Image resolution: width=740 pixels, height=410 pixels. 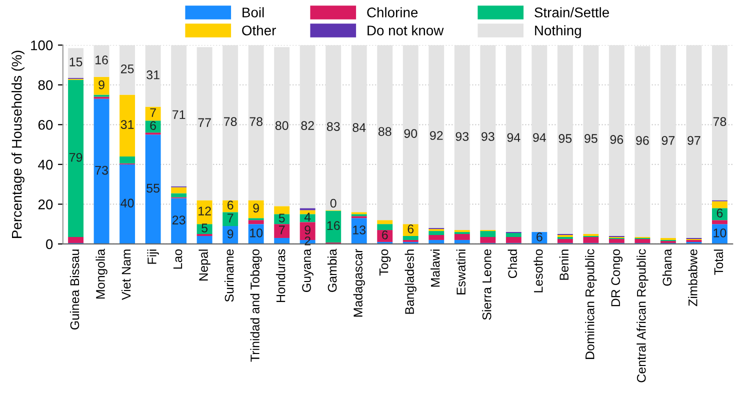 I want to click on legend-label: Other, so click(x=259, y=30).